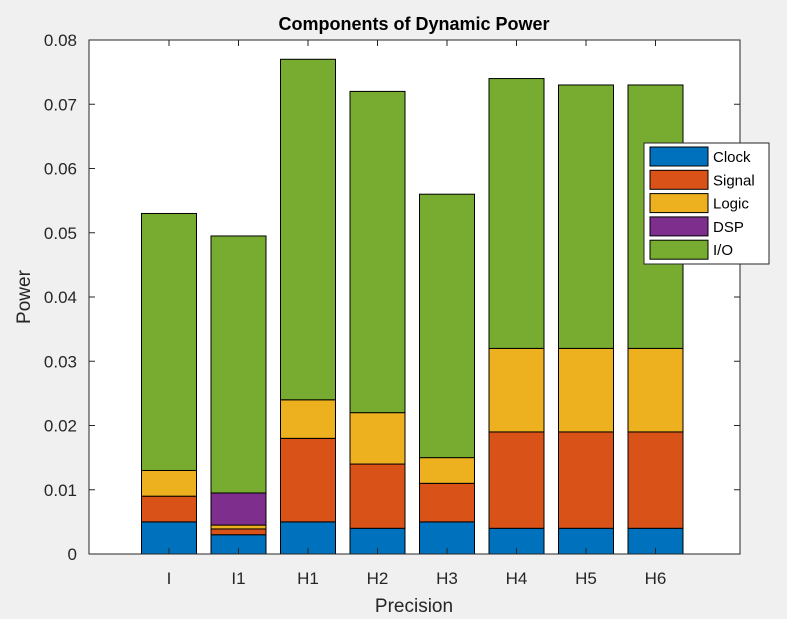 The width and height of the screenshot is (787, 619). I want to click on x-tick-label: H1, so click(308, 578).